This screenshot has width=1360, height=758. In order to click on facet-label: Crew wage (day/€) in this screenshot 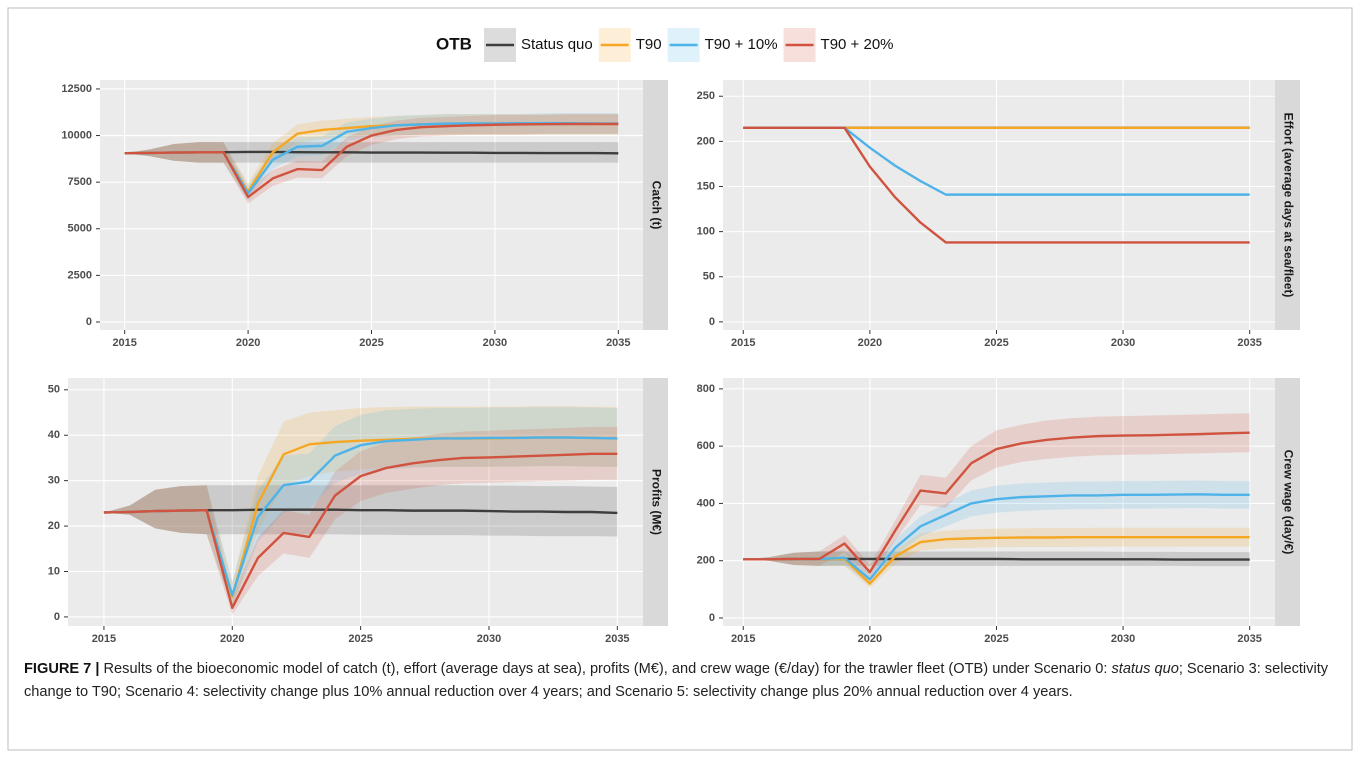, I will do `click(1288, 502)`.